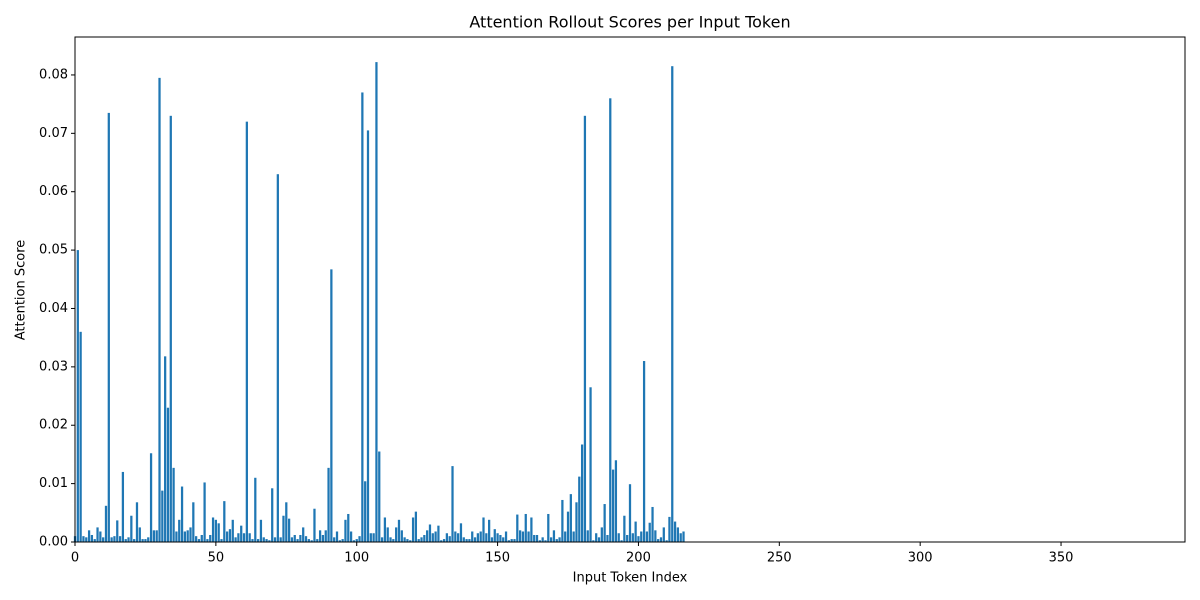 This screenshot has width=1200, height=600. I want to click on x-tick-label: 250, so click(779, 558).